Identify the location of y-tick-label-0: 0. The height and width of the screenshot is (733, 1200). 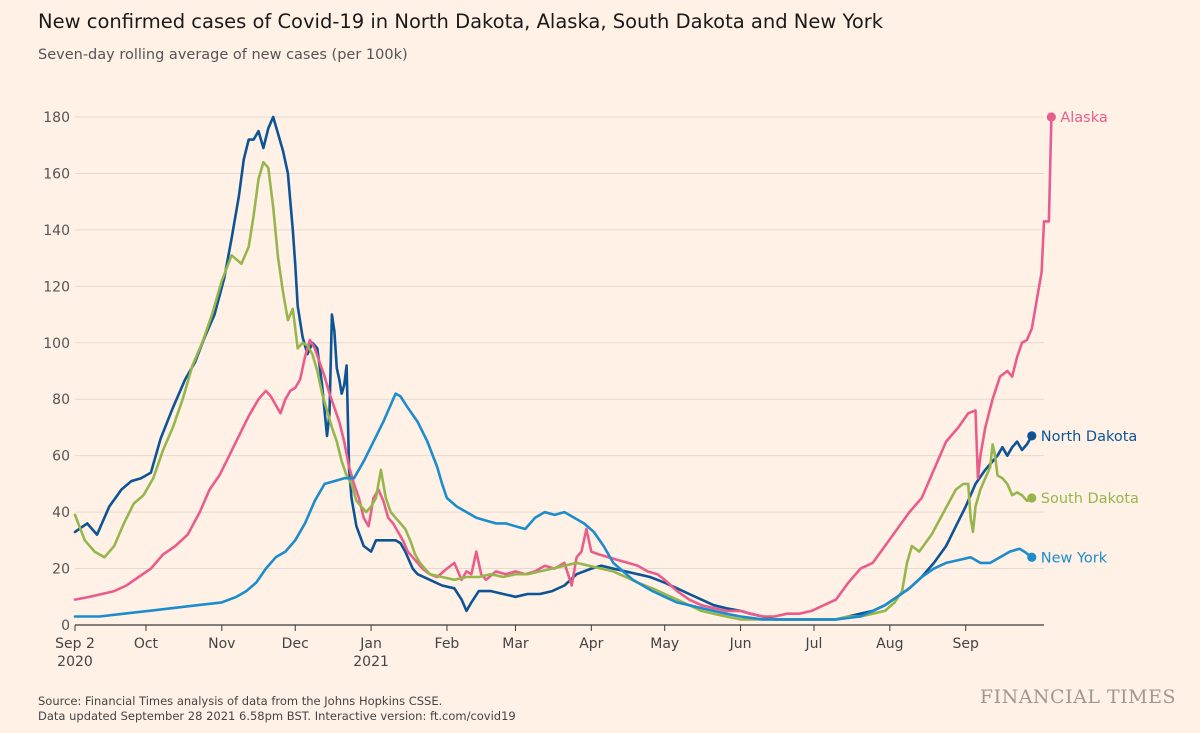
(65, 626).